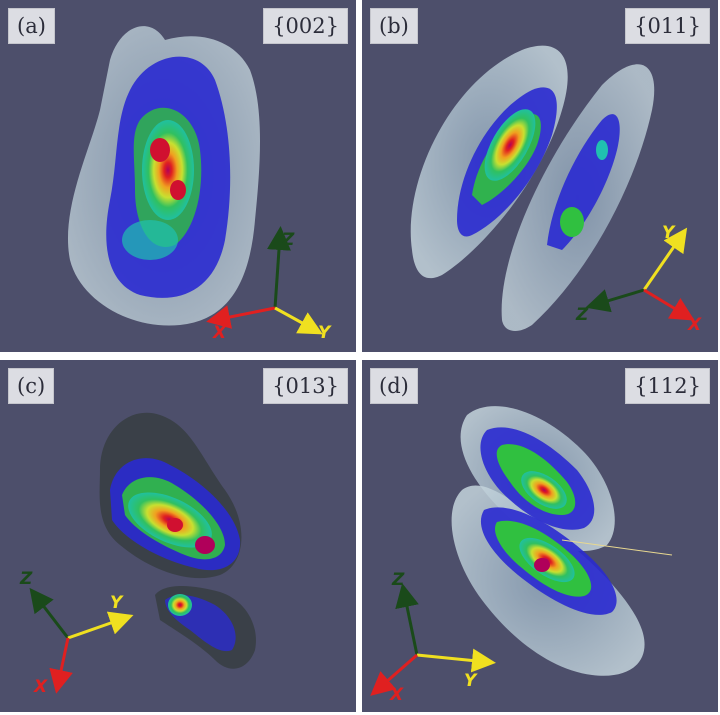  I want to click on axis-triad-d: Z Y X, so click(433, 637).